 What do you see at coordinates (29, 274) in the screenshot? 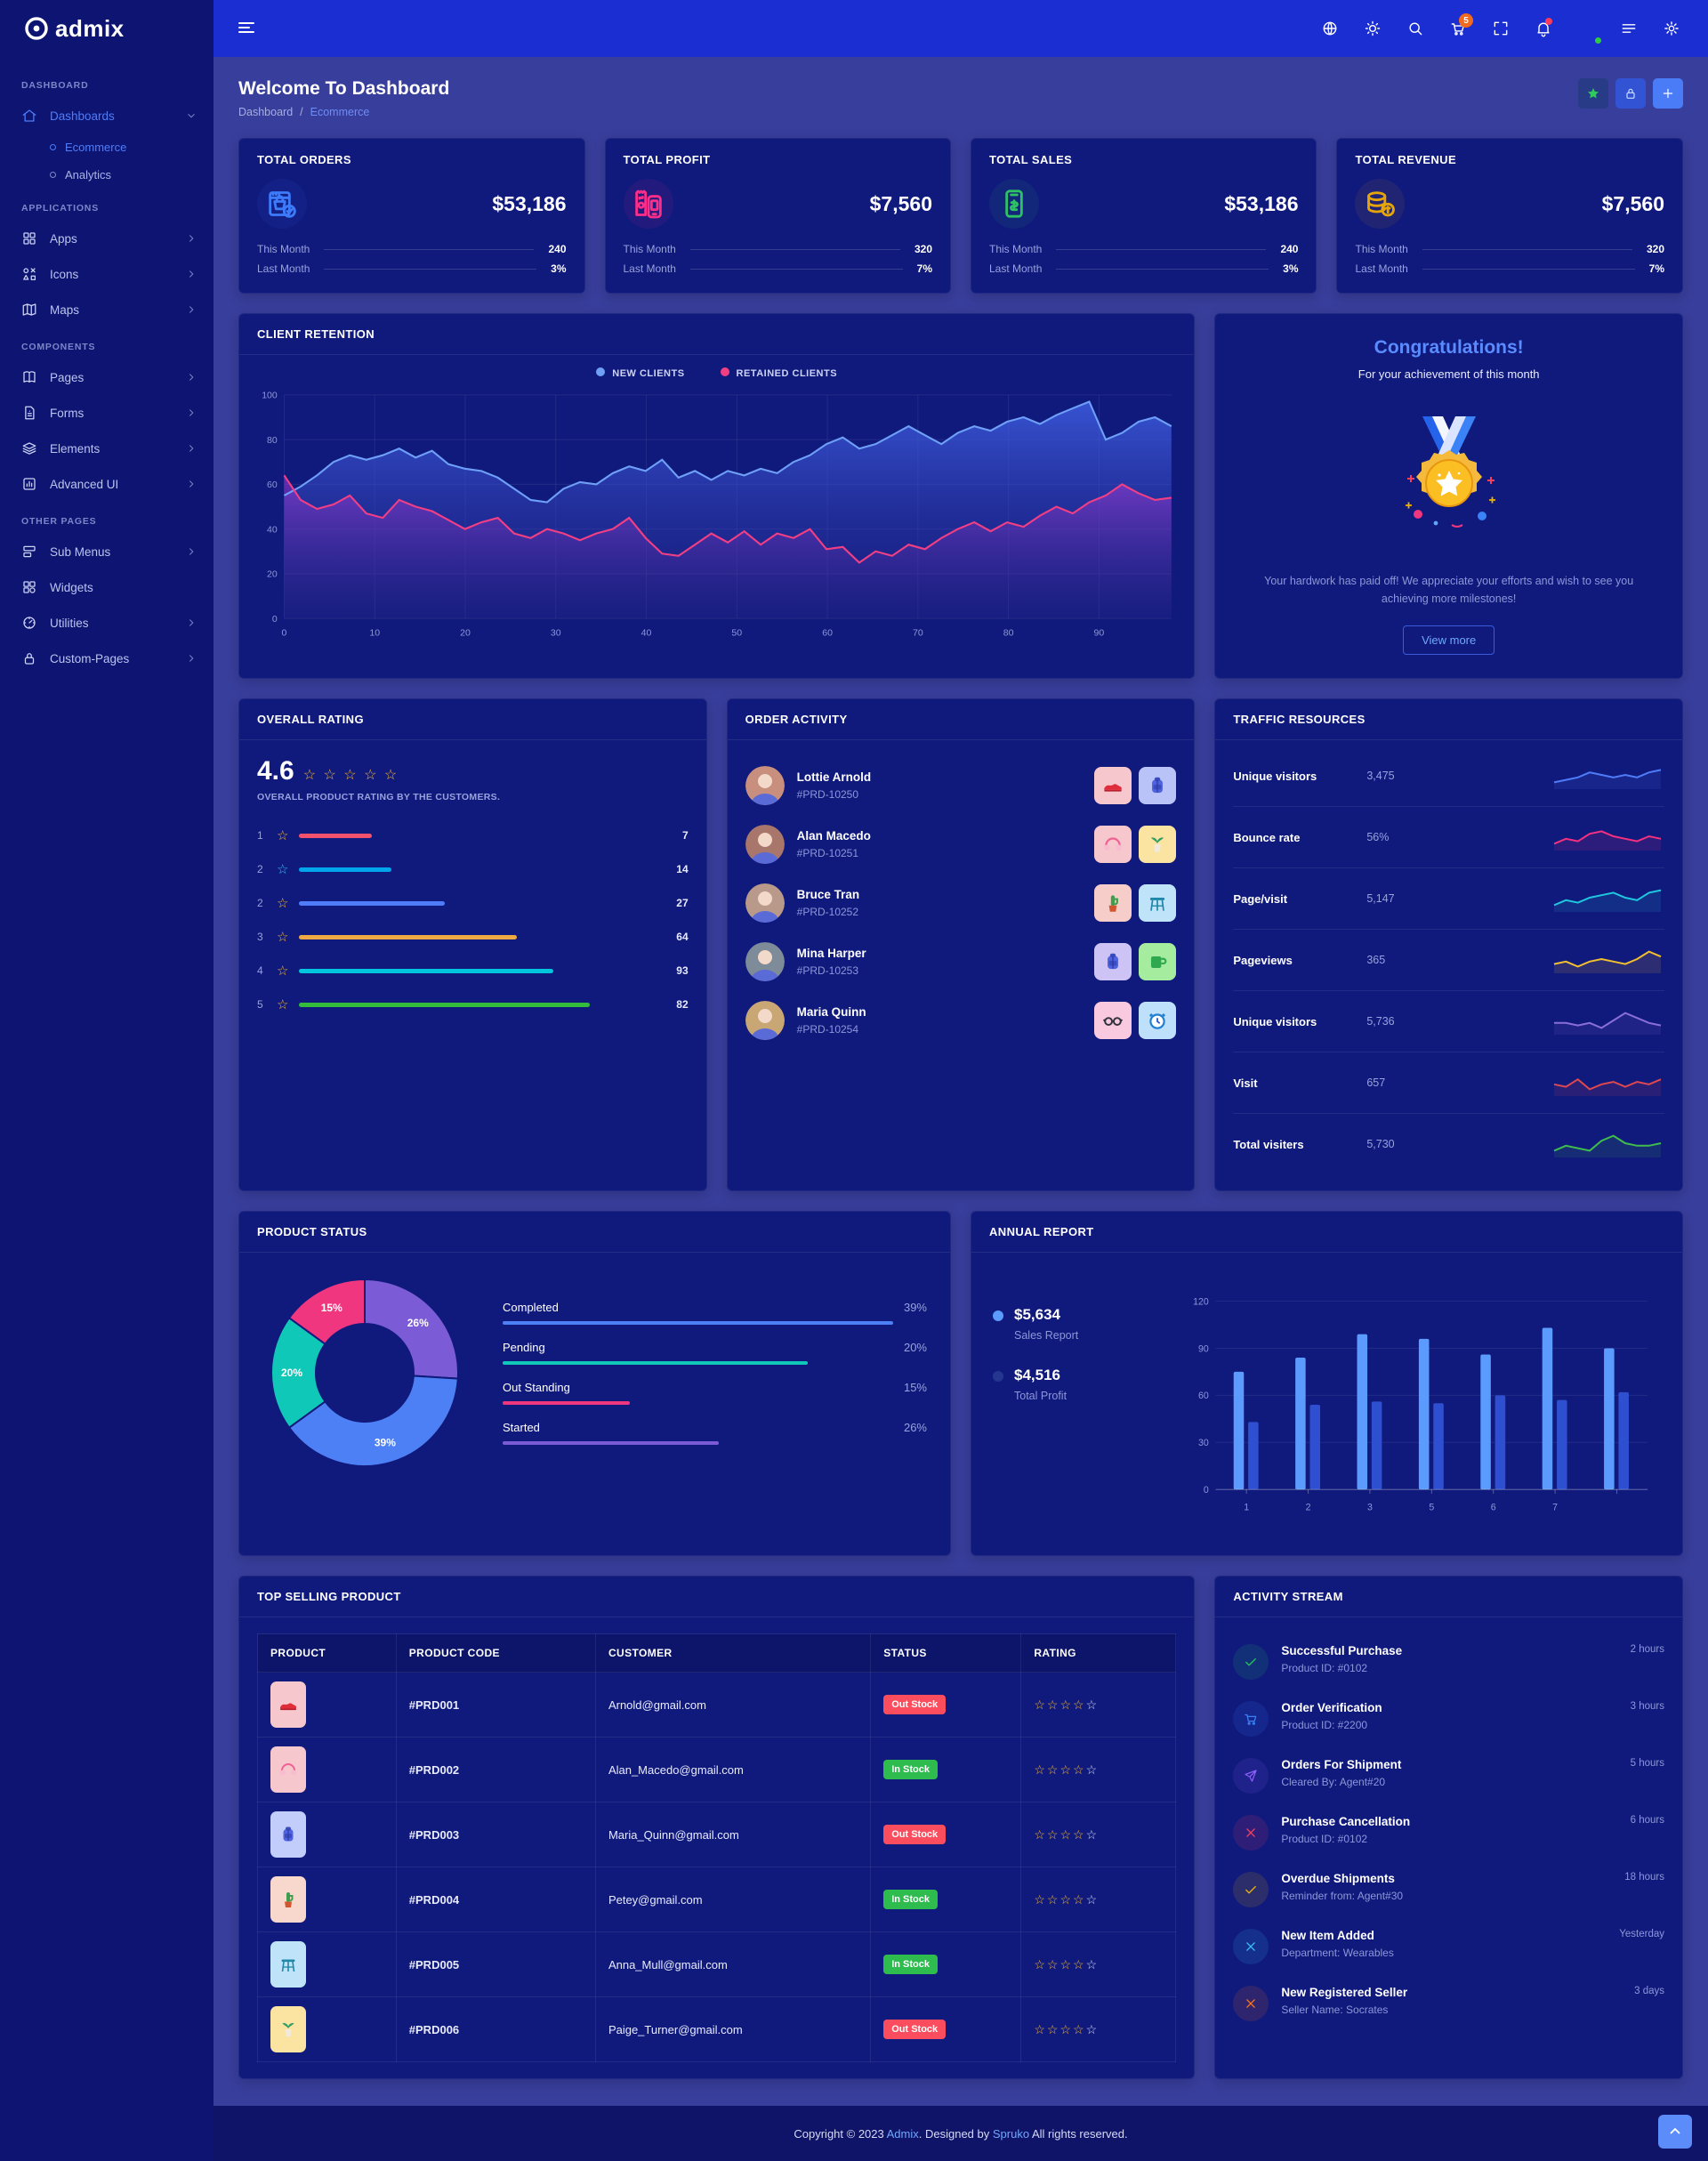
I see `shapes-icon` at bounding box center [29, 274].